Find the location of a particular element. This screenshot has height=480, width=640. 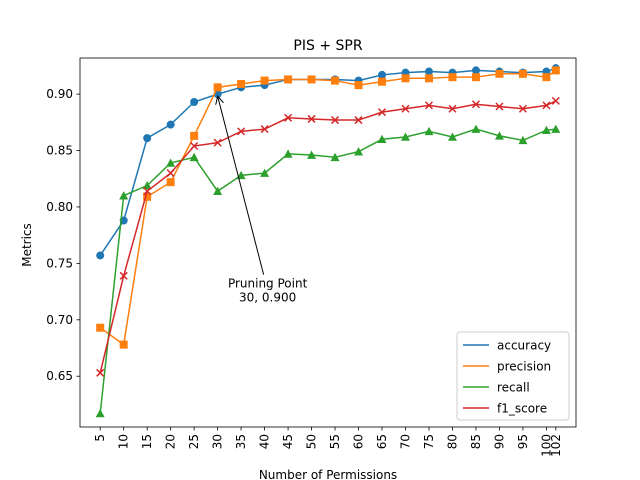

x-tick-label: 102 is located at coordinates (556, 445).